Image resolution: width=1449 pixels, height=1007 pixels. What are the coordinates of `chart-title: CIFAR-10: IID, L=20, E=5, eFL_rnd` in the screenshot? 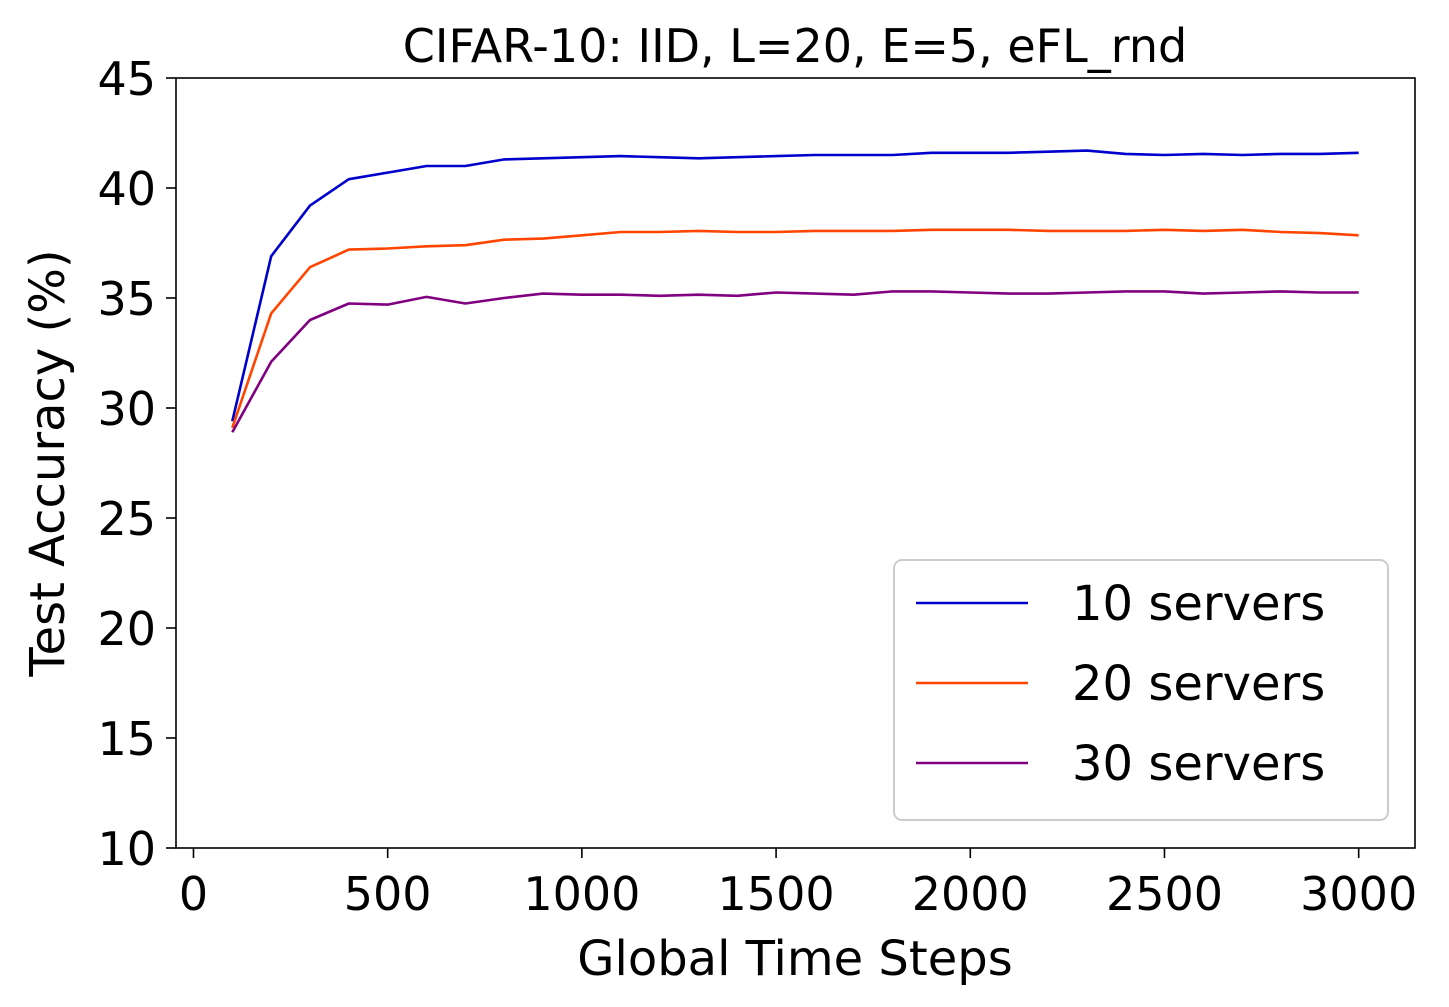 It's located at (795, 46).